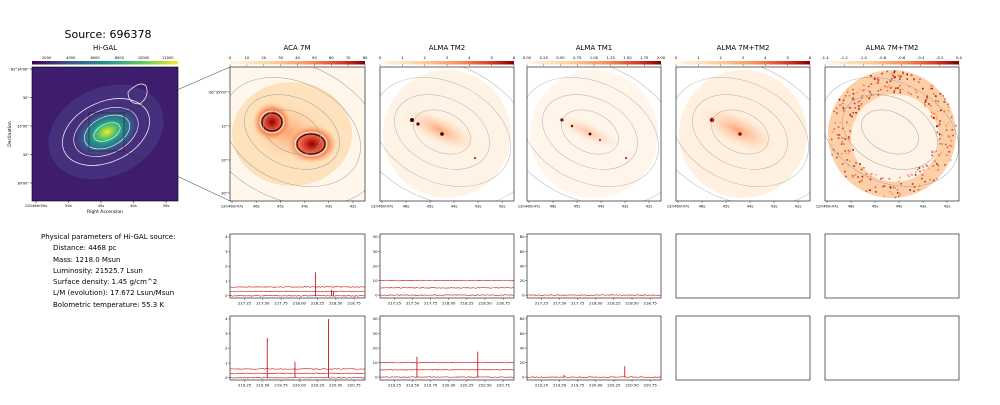 The image size is (1000, 405). Describe the element at coordinates (105, 134) in the screenshot. I see `hi-gal-image` at that location.